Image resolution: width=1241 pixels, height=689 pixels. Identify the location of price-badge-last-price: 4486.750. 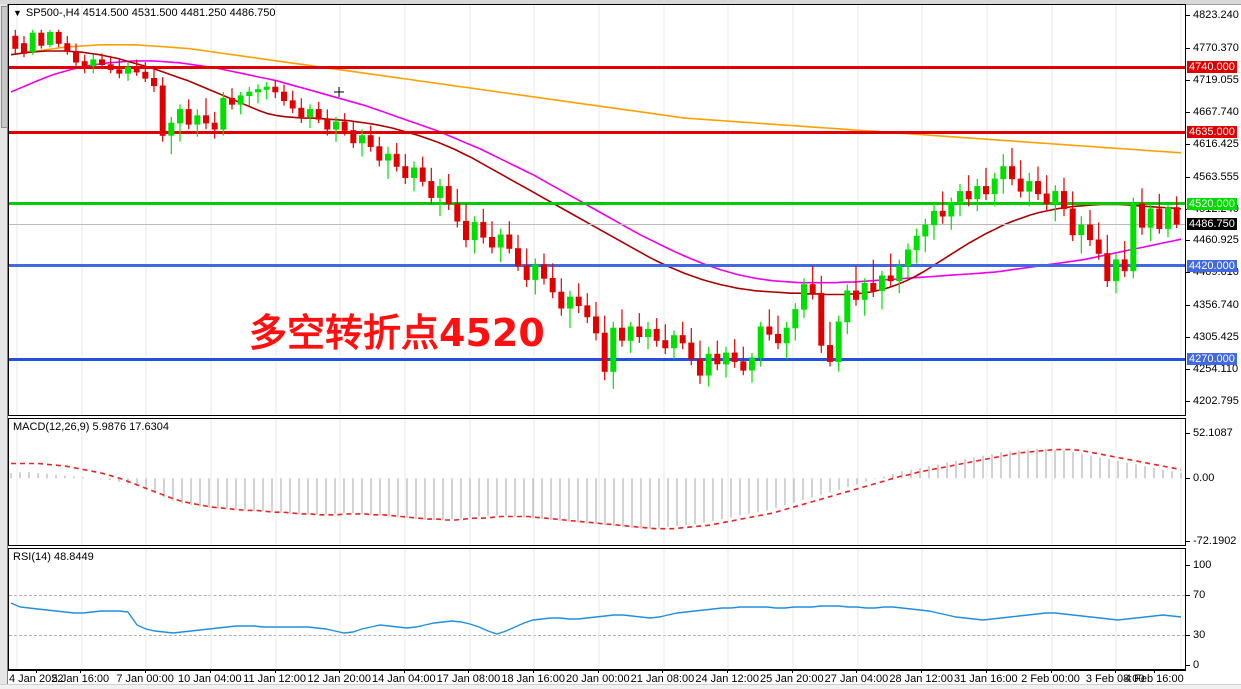
(1212, 224).